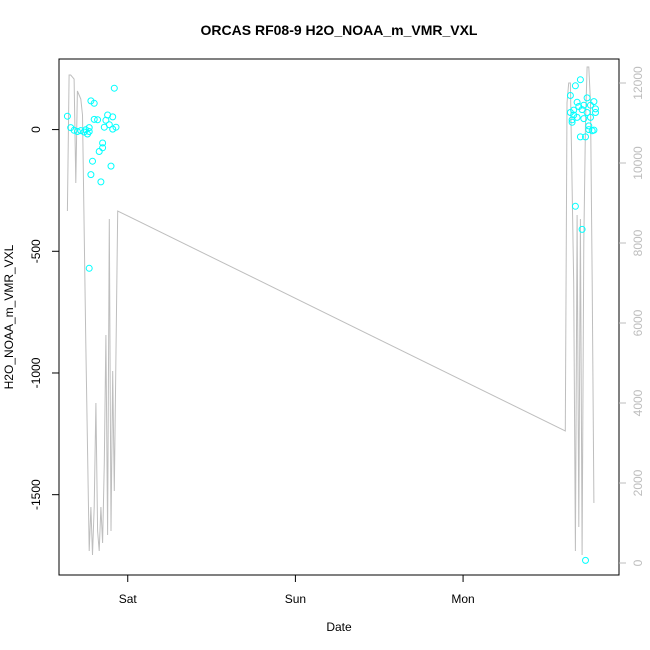 The width and height of the screenshot is (650, 650). Describe the element at coordinates (297, 590) in the screenshot. I see `x-axis: Sat Sun Mon` at that location.